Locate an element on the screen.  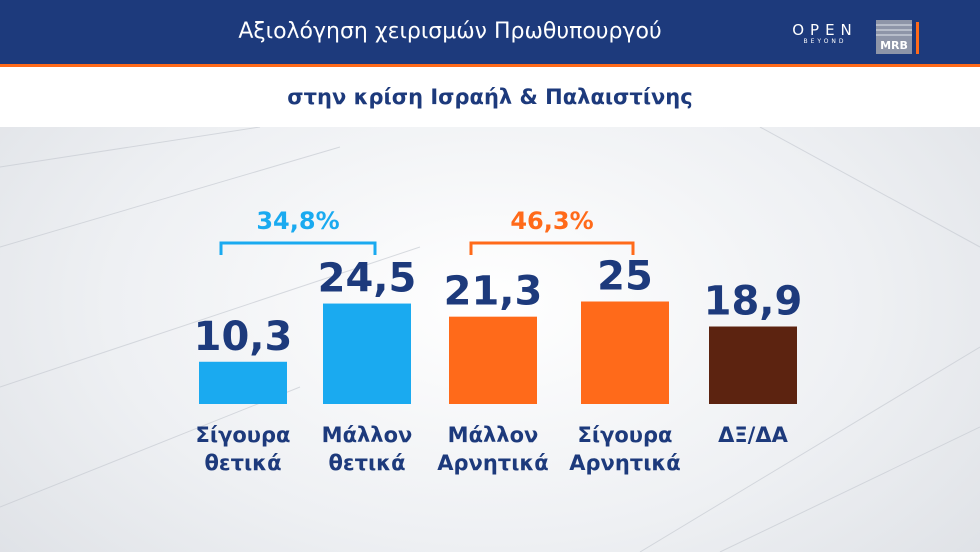
category-label-3-1: Αρνητικά is located at coordinates (624, 463).